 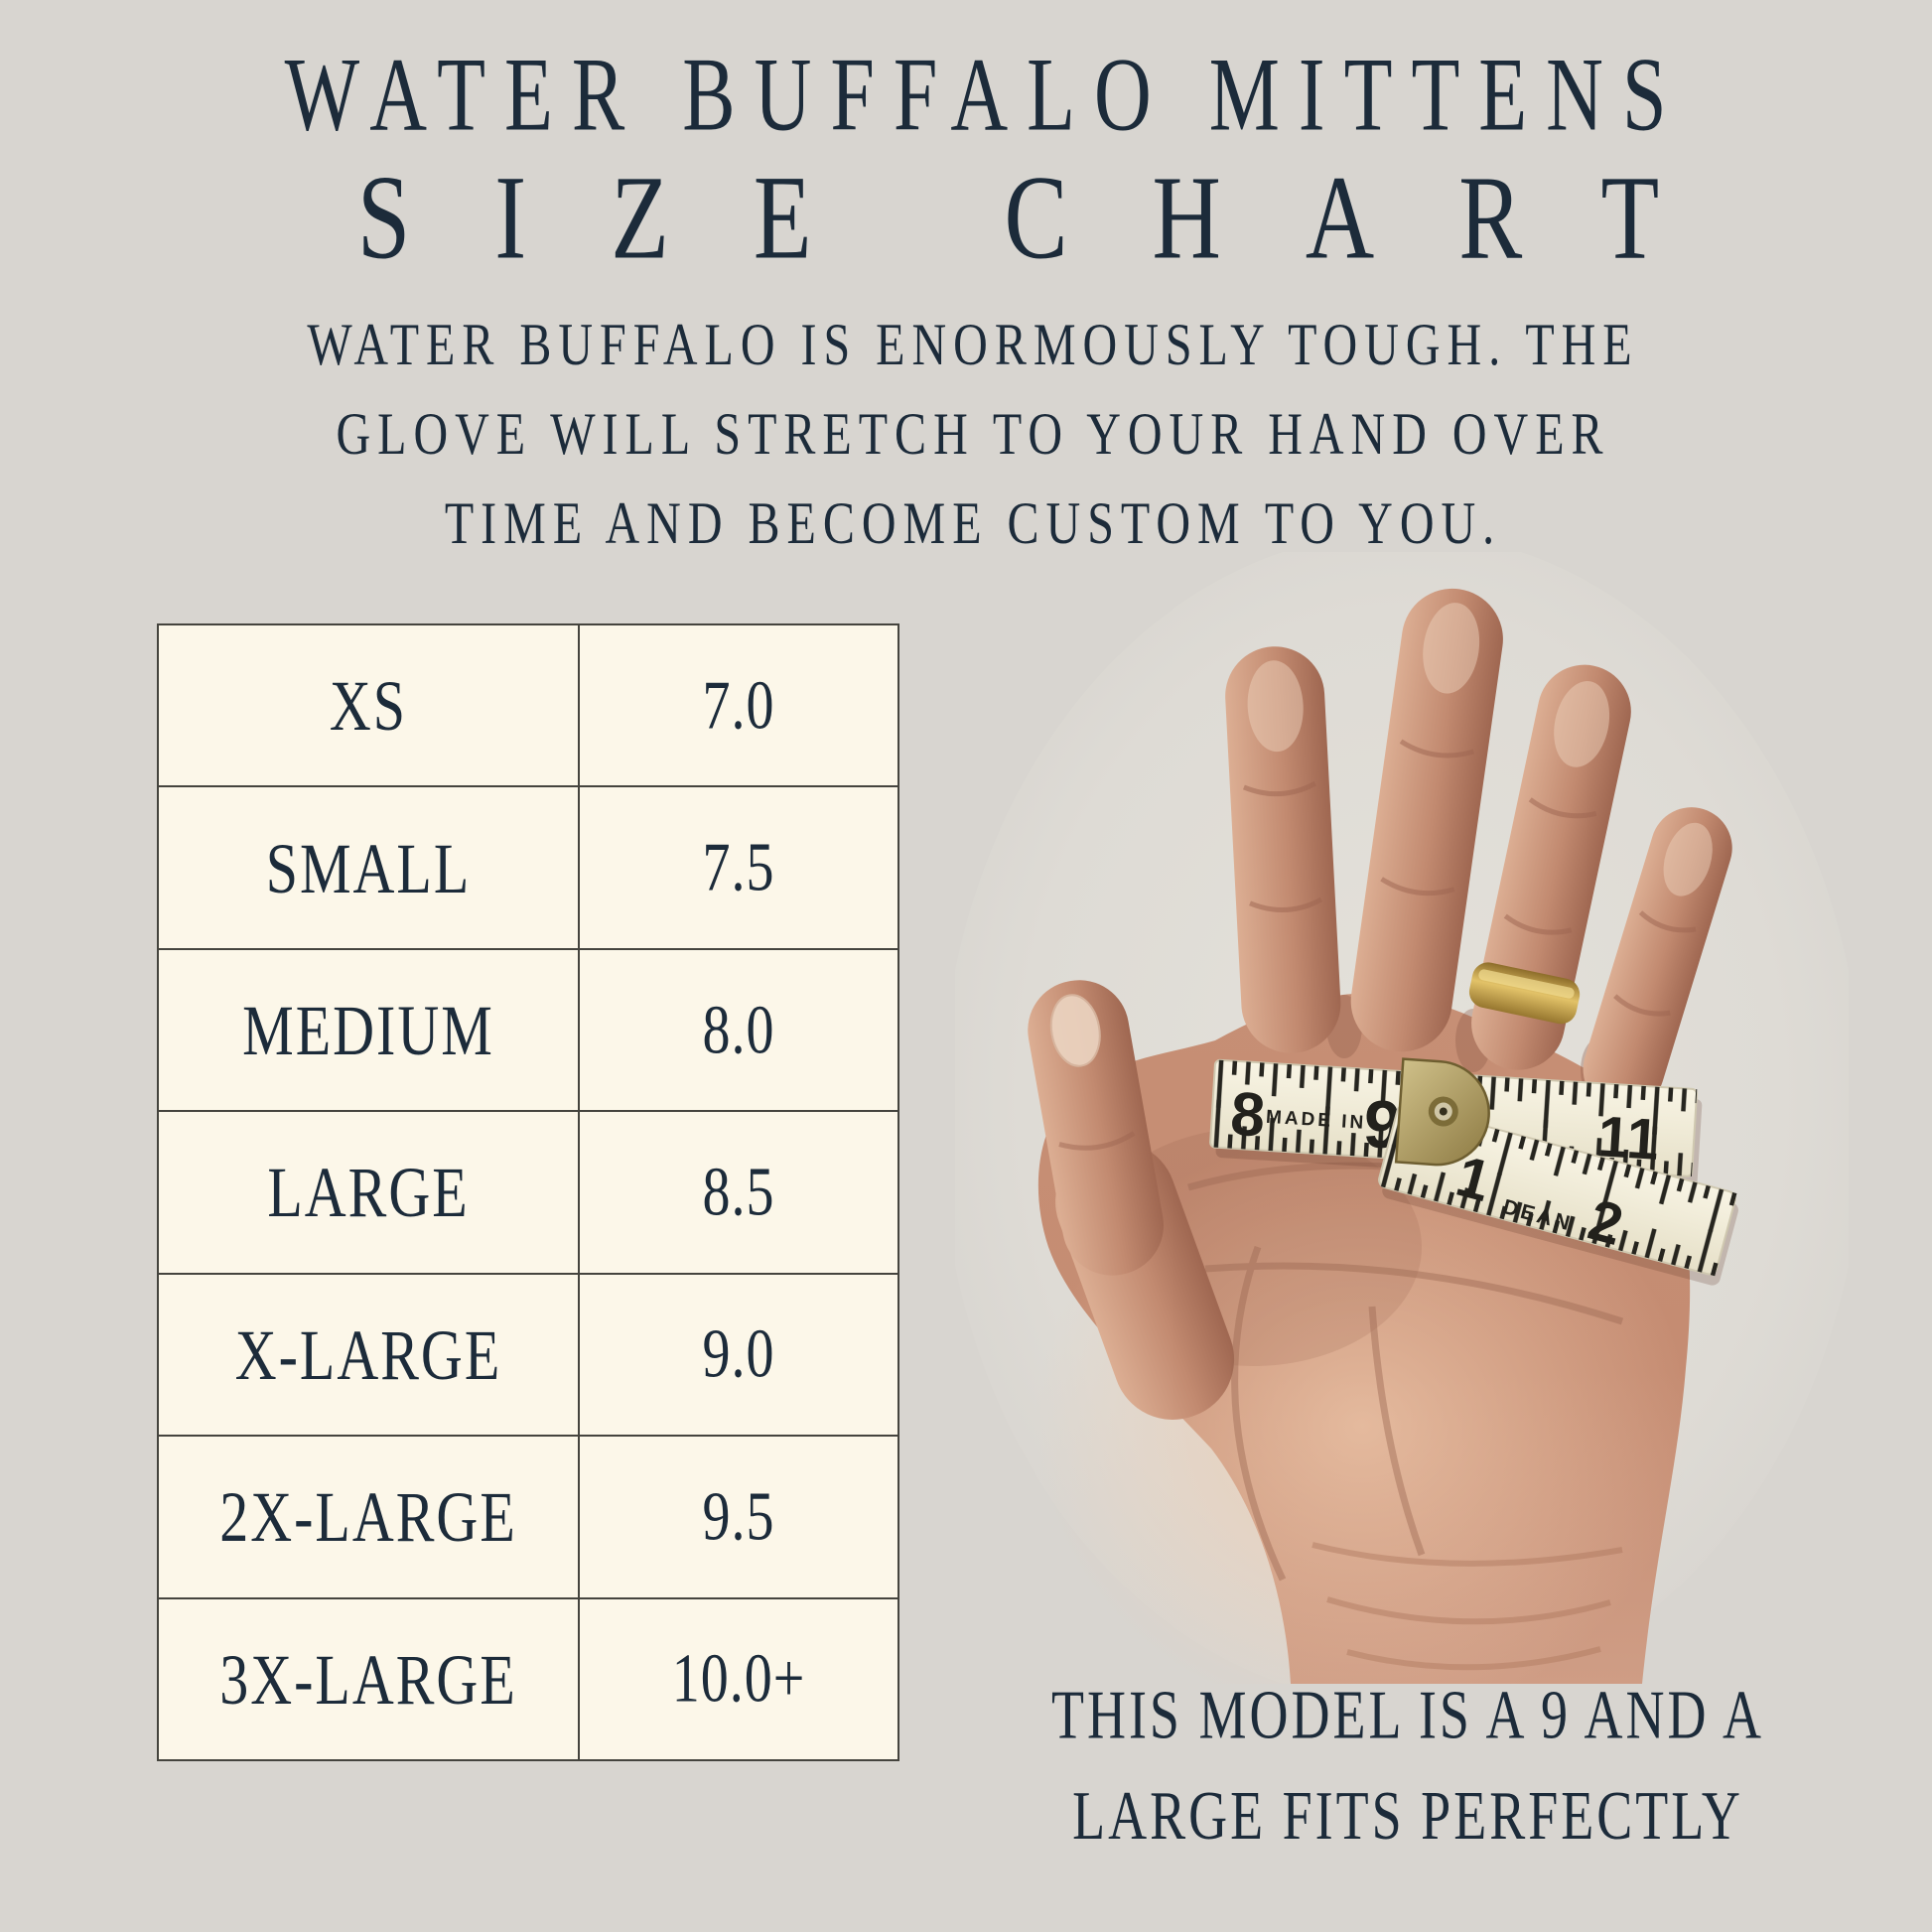 What do you see at coordinates (1658, 959) in the screenshot?
I see `pinky-finger` at bounding box center [1658, 959].